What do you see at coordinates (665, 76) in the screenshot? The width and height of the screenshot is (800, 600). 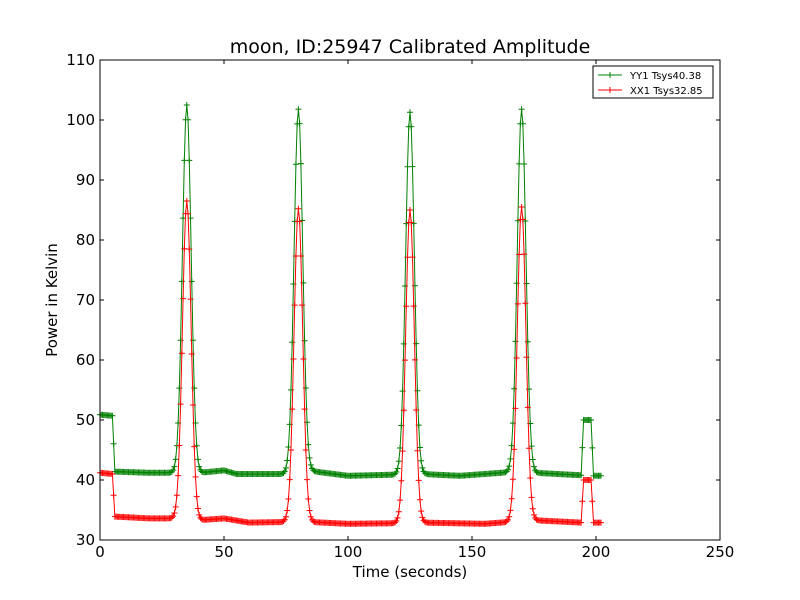 I see `legend-label: YY1 Tsys40.38` at bounding box center [665, 76].